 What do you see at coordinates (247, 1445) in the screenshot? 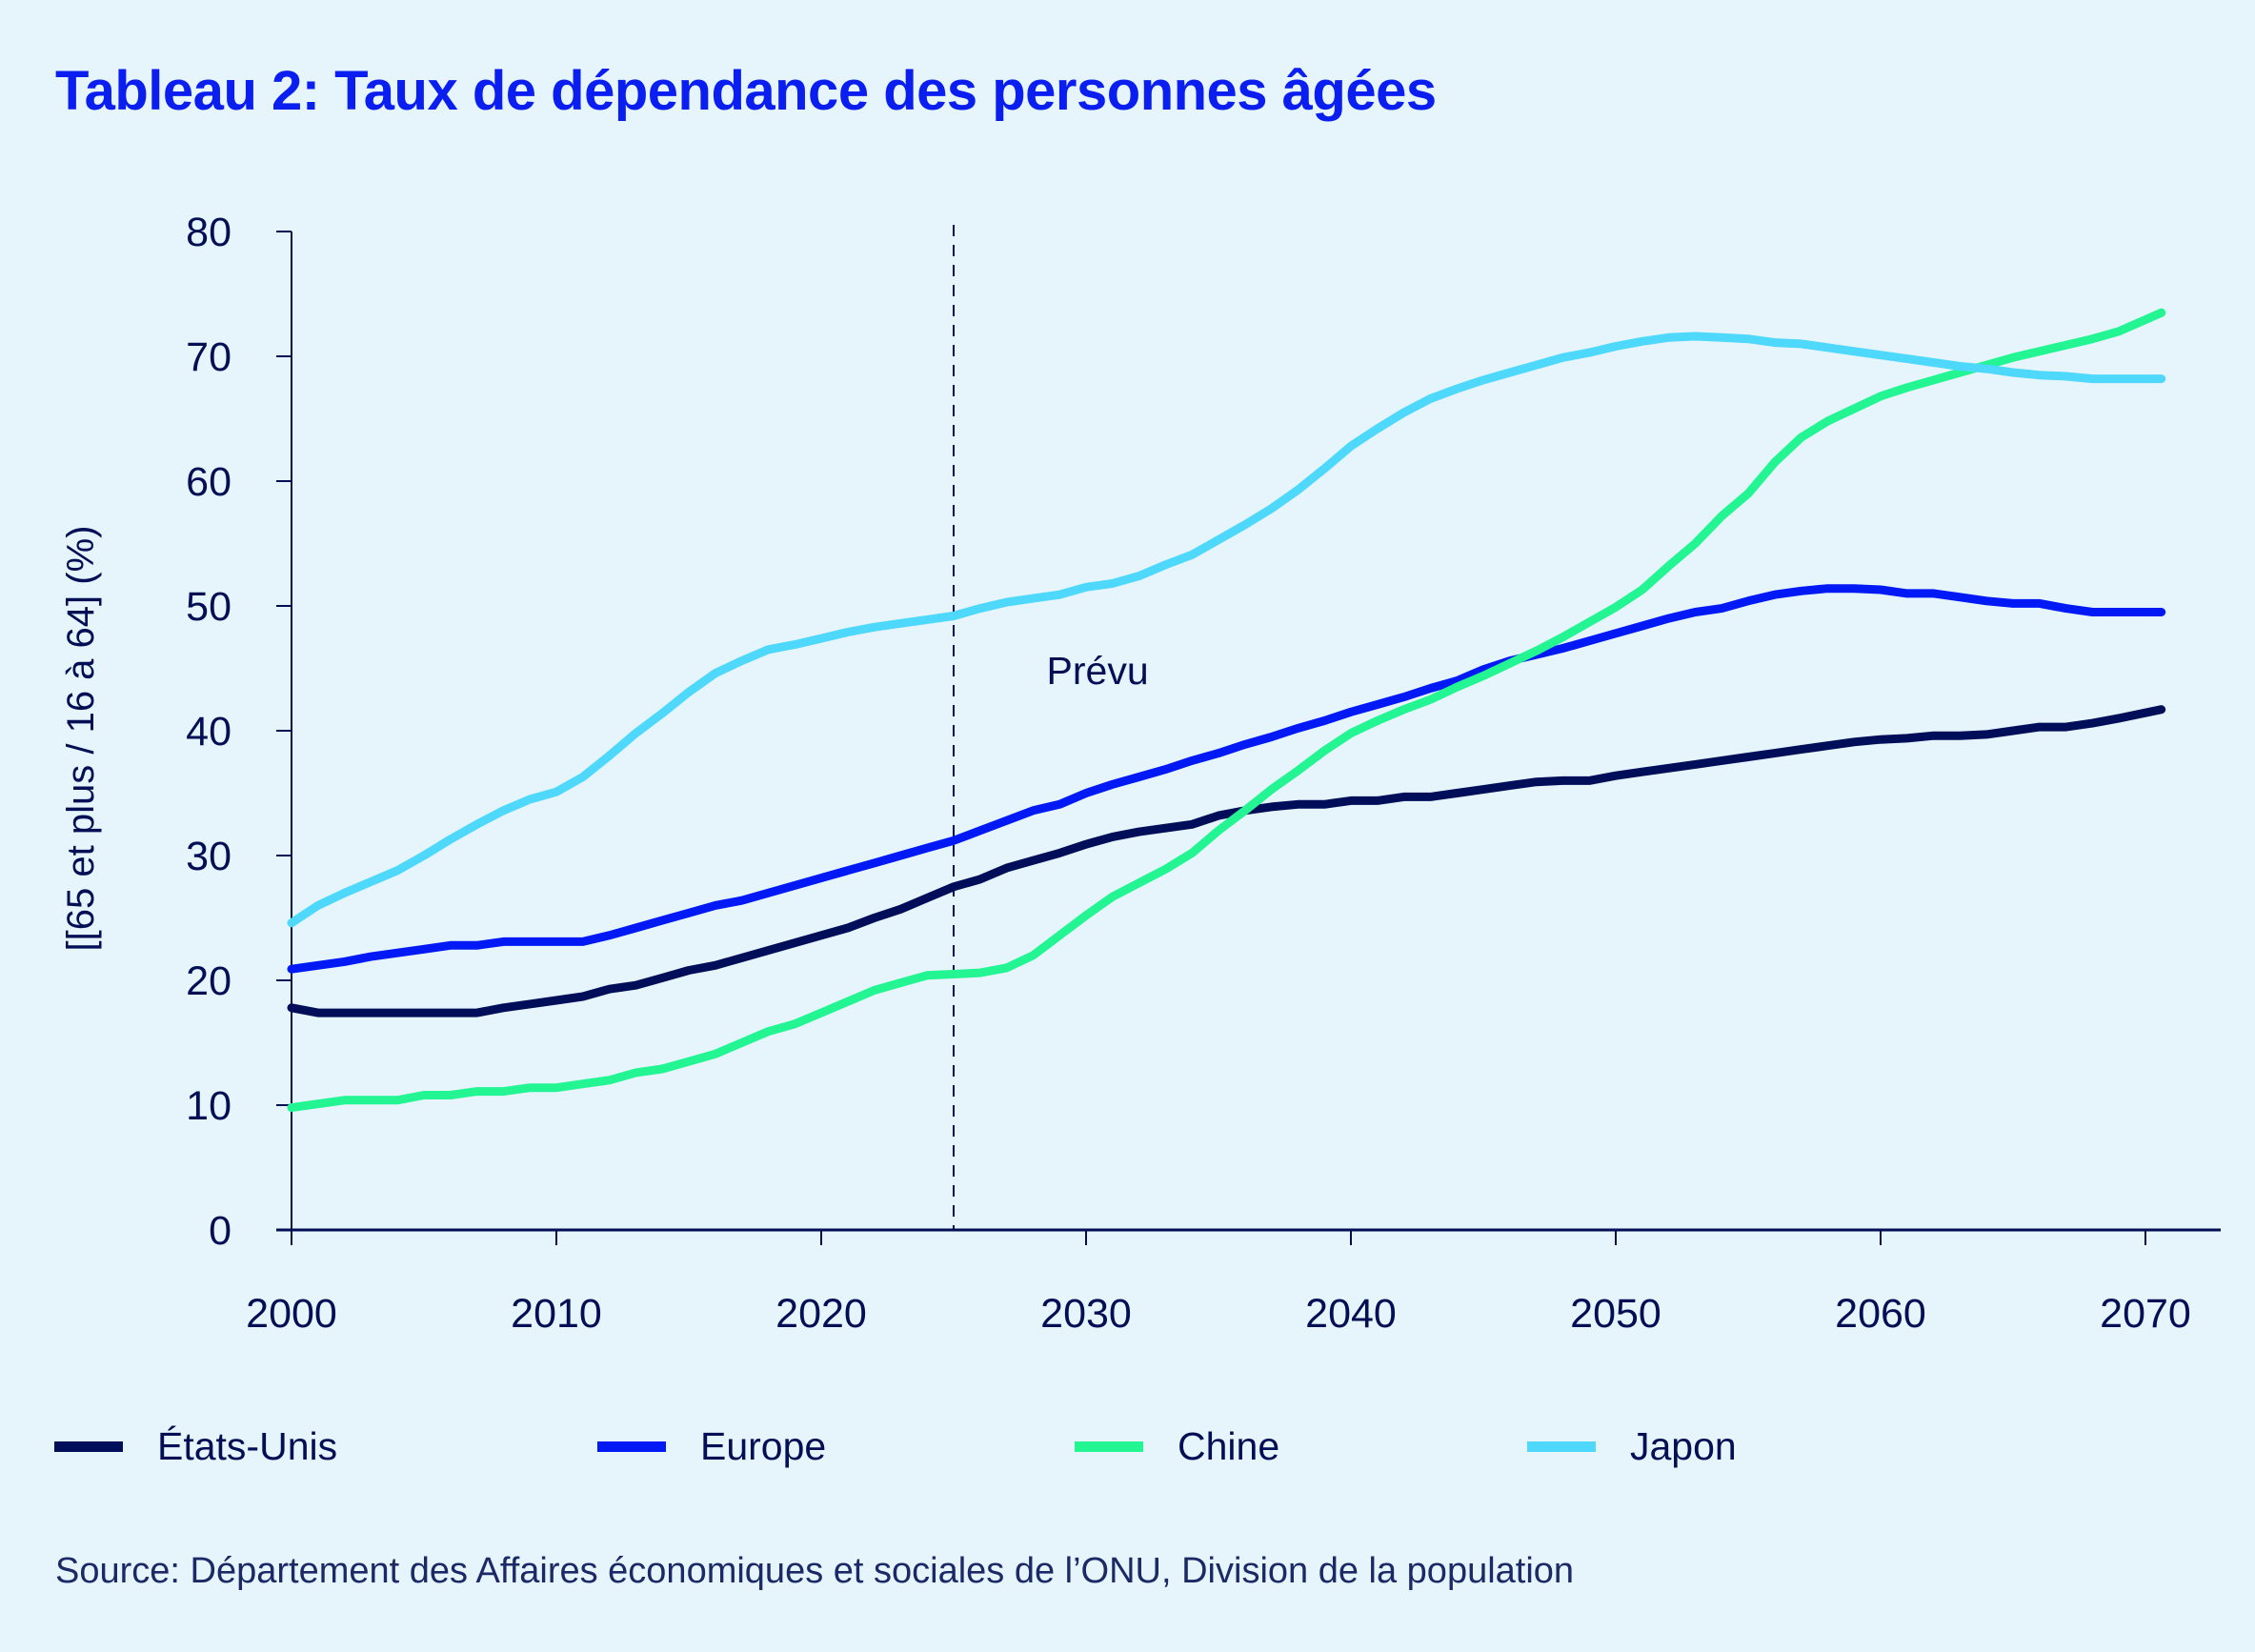
I see `legend-label: États-Unis` at bounding box center [247, 1445].